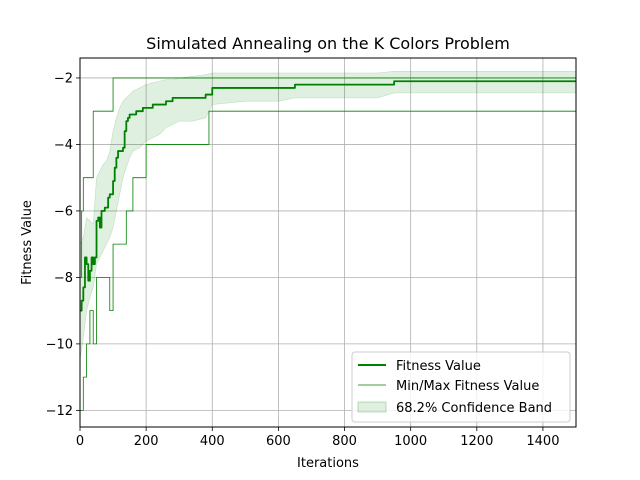 Image resolution: width=640 pixels, height=480 pixels. I want to click on y-tick-label: −6, so click(63, 211).